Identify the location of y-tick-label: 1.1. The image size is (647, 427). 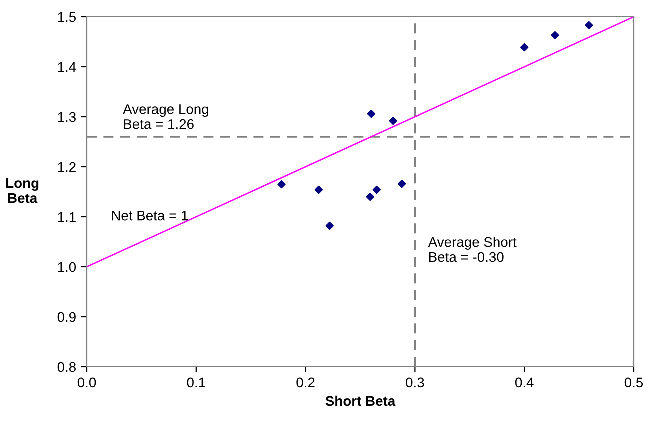
(67, 217).